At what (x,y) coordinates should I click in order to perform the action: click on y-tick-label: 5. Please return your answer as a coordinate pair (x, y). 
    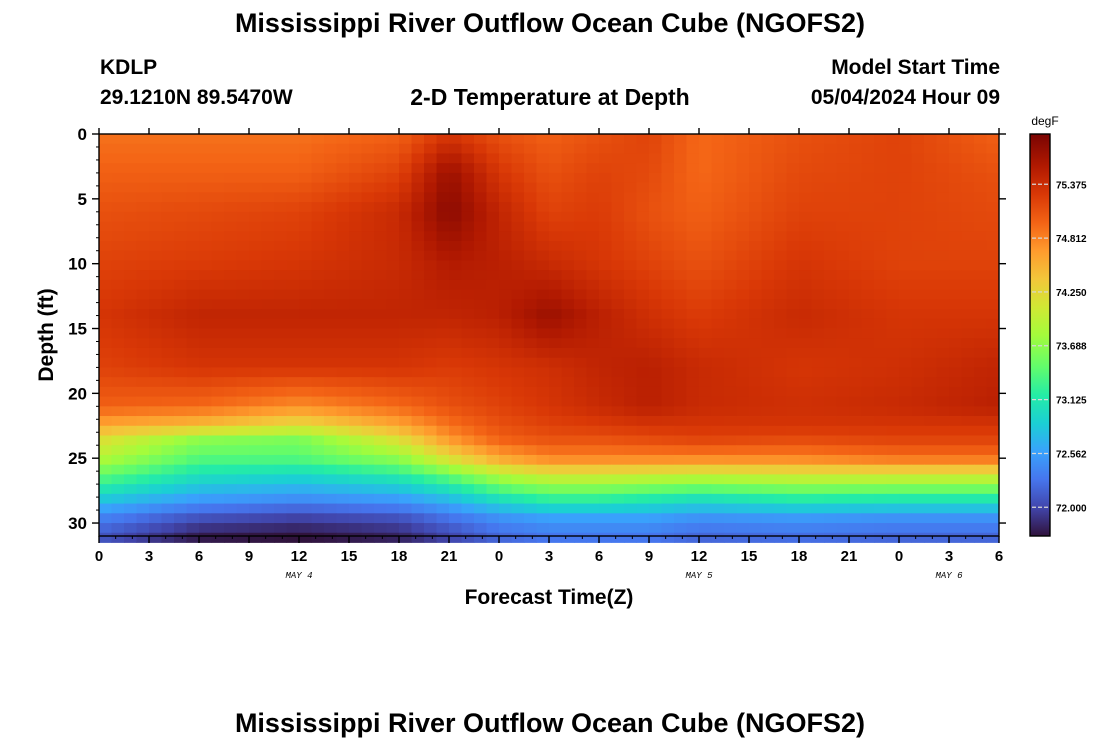
    Looking at the image, I should click on (82, 199).